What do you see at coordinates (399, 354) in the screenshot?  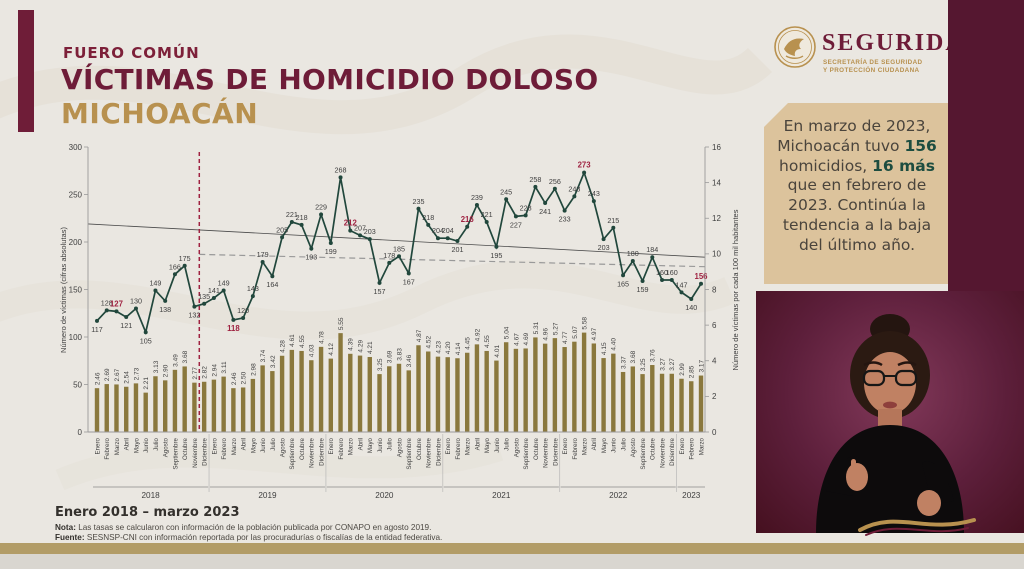 I see `rate-bar-label: 3.83` at bounding box center [399, 354].